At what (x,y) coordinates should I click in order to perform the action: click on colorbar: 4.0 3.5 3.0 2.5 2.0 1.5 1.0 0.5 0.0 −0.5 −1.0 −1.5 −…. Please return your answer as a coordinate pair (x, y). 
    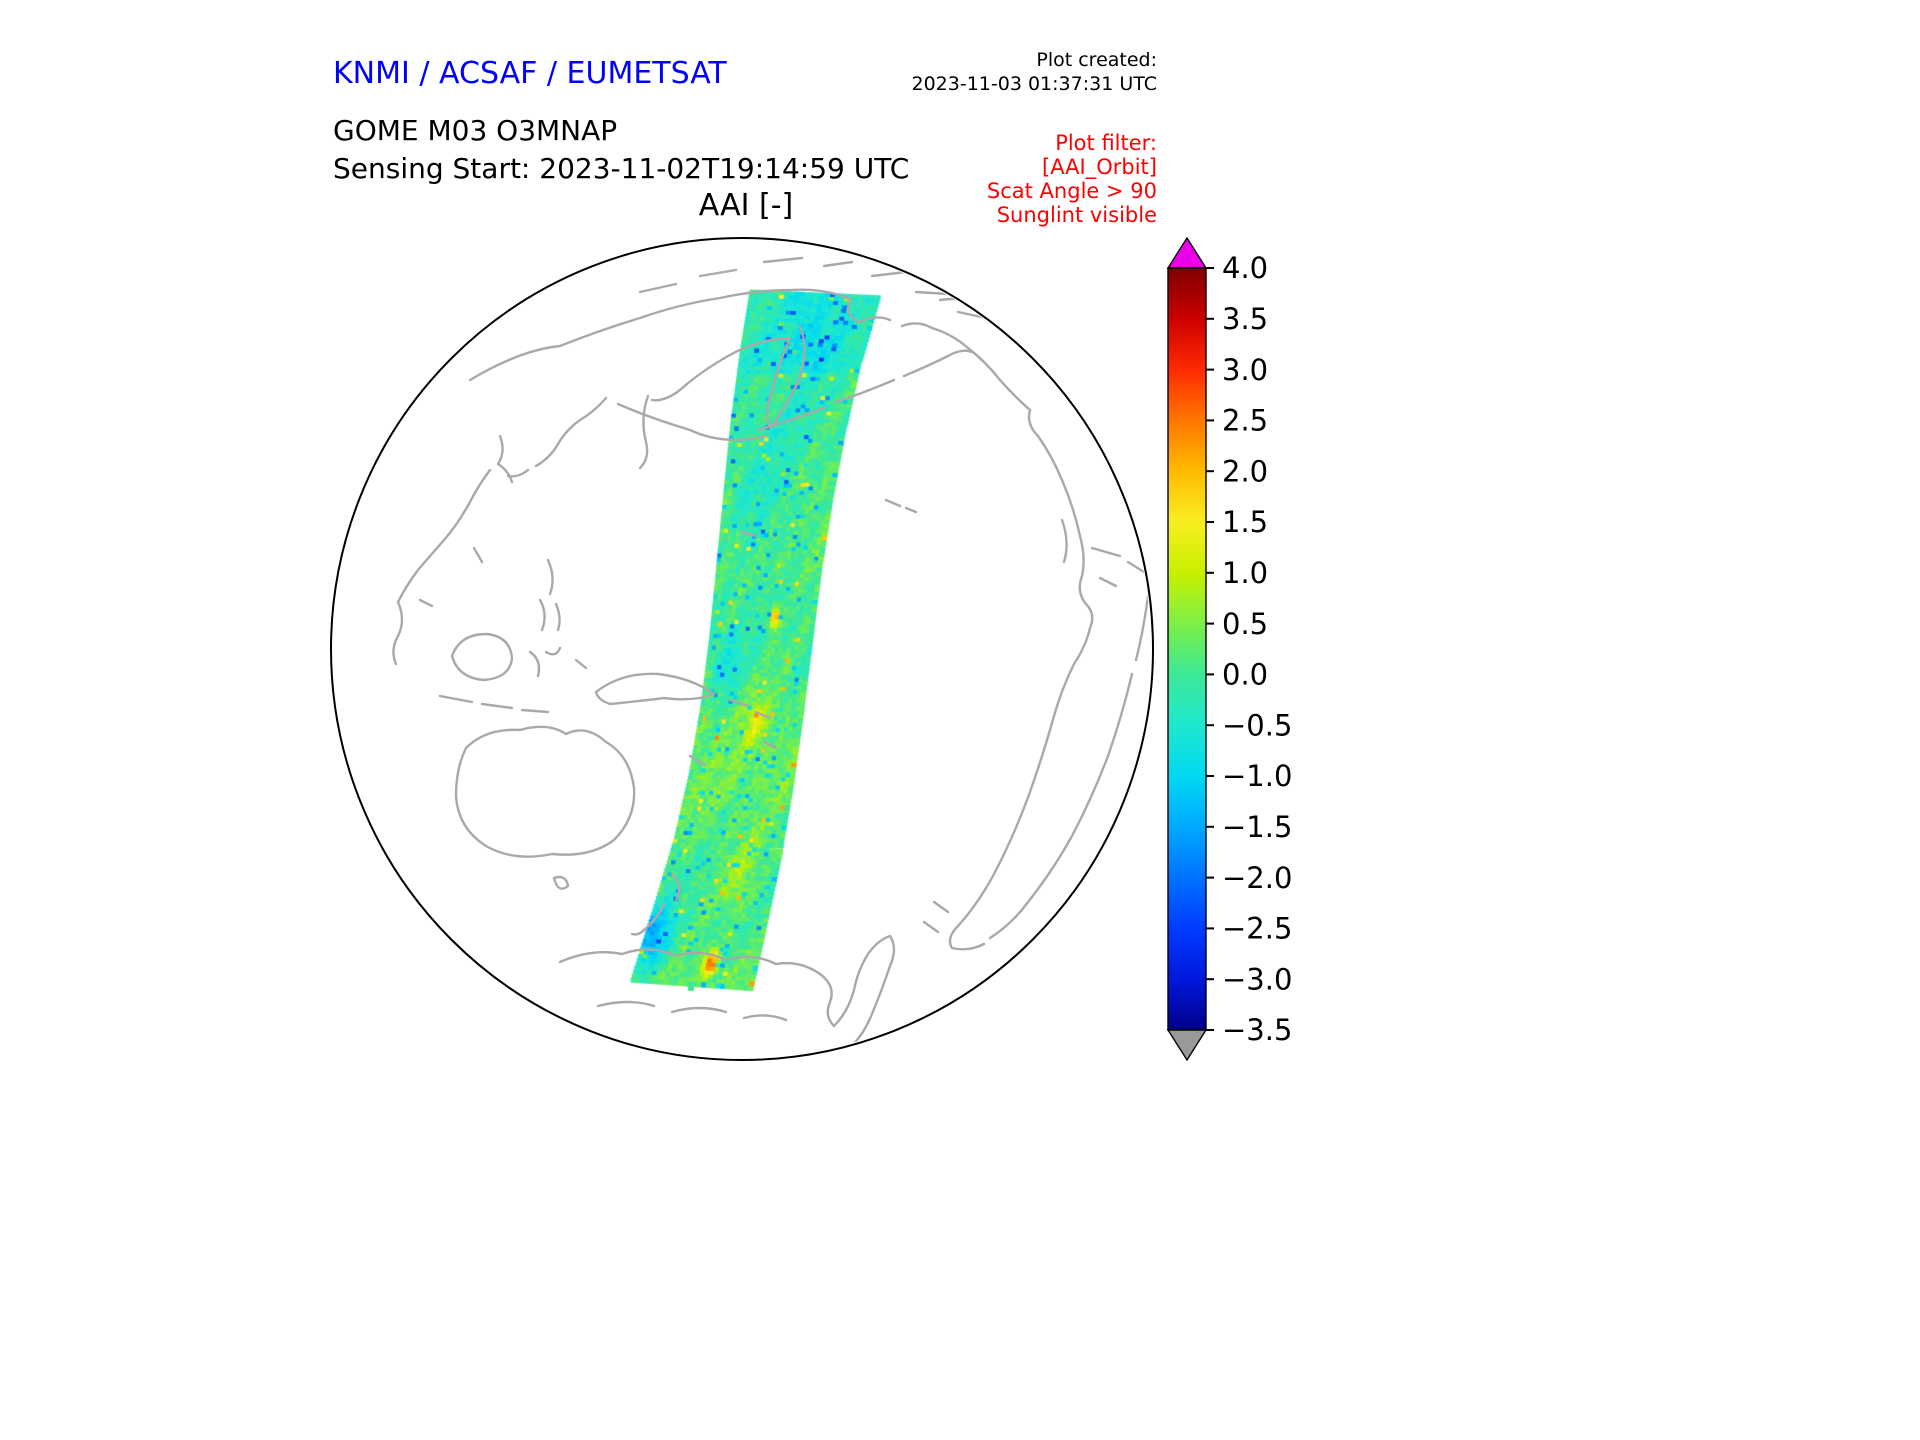
    Looking at the image, I should click on (1229, 649).